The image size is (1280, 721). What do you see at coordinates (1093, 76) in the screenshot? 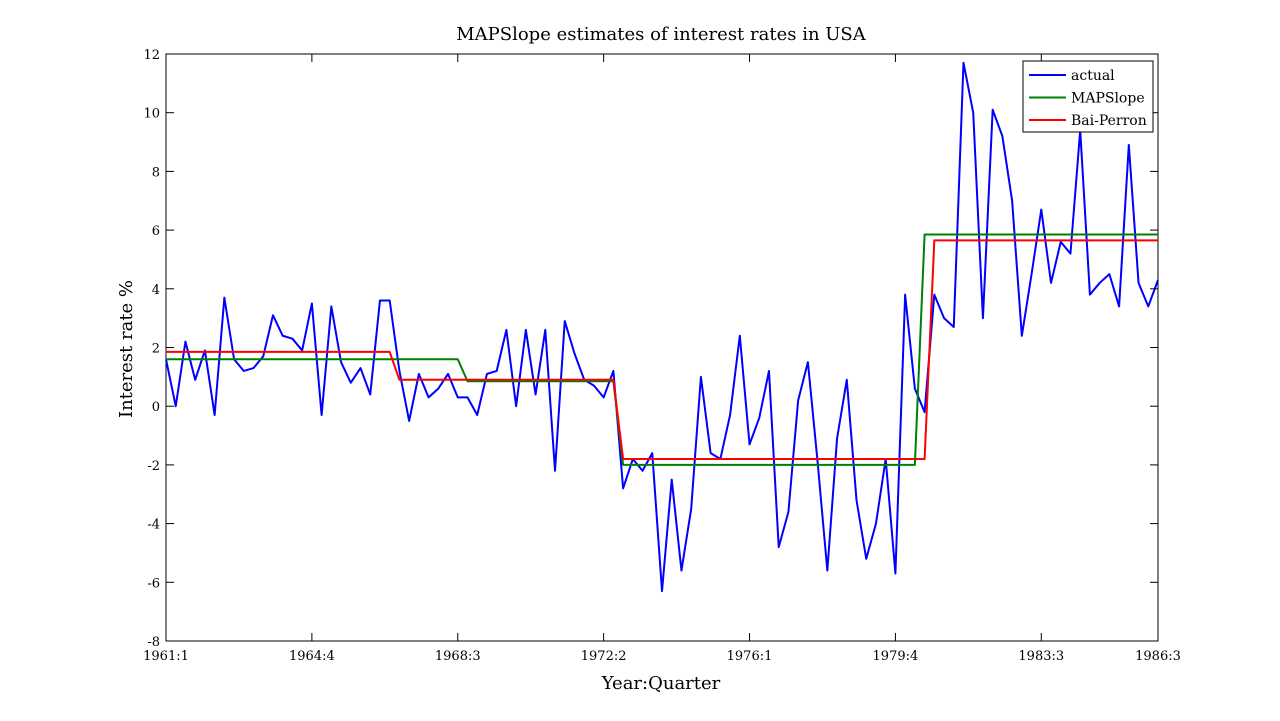
I see `legend-label: actual` at bounding box center [1093, 76].